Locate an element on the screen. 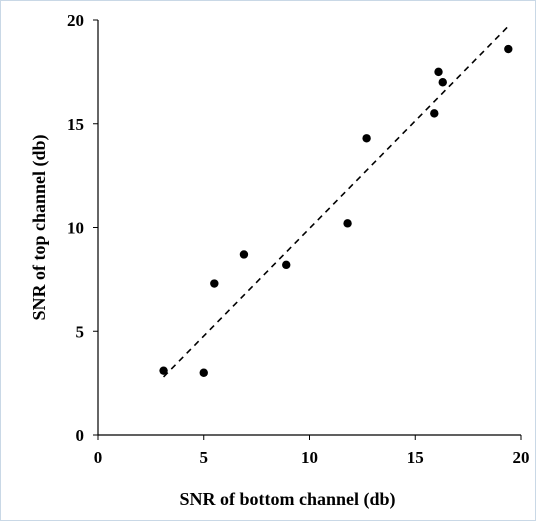 This screenshot has height=521, width=536. y-tick-label: 15 is located at coordinates (75, 124).